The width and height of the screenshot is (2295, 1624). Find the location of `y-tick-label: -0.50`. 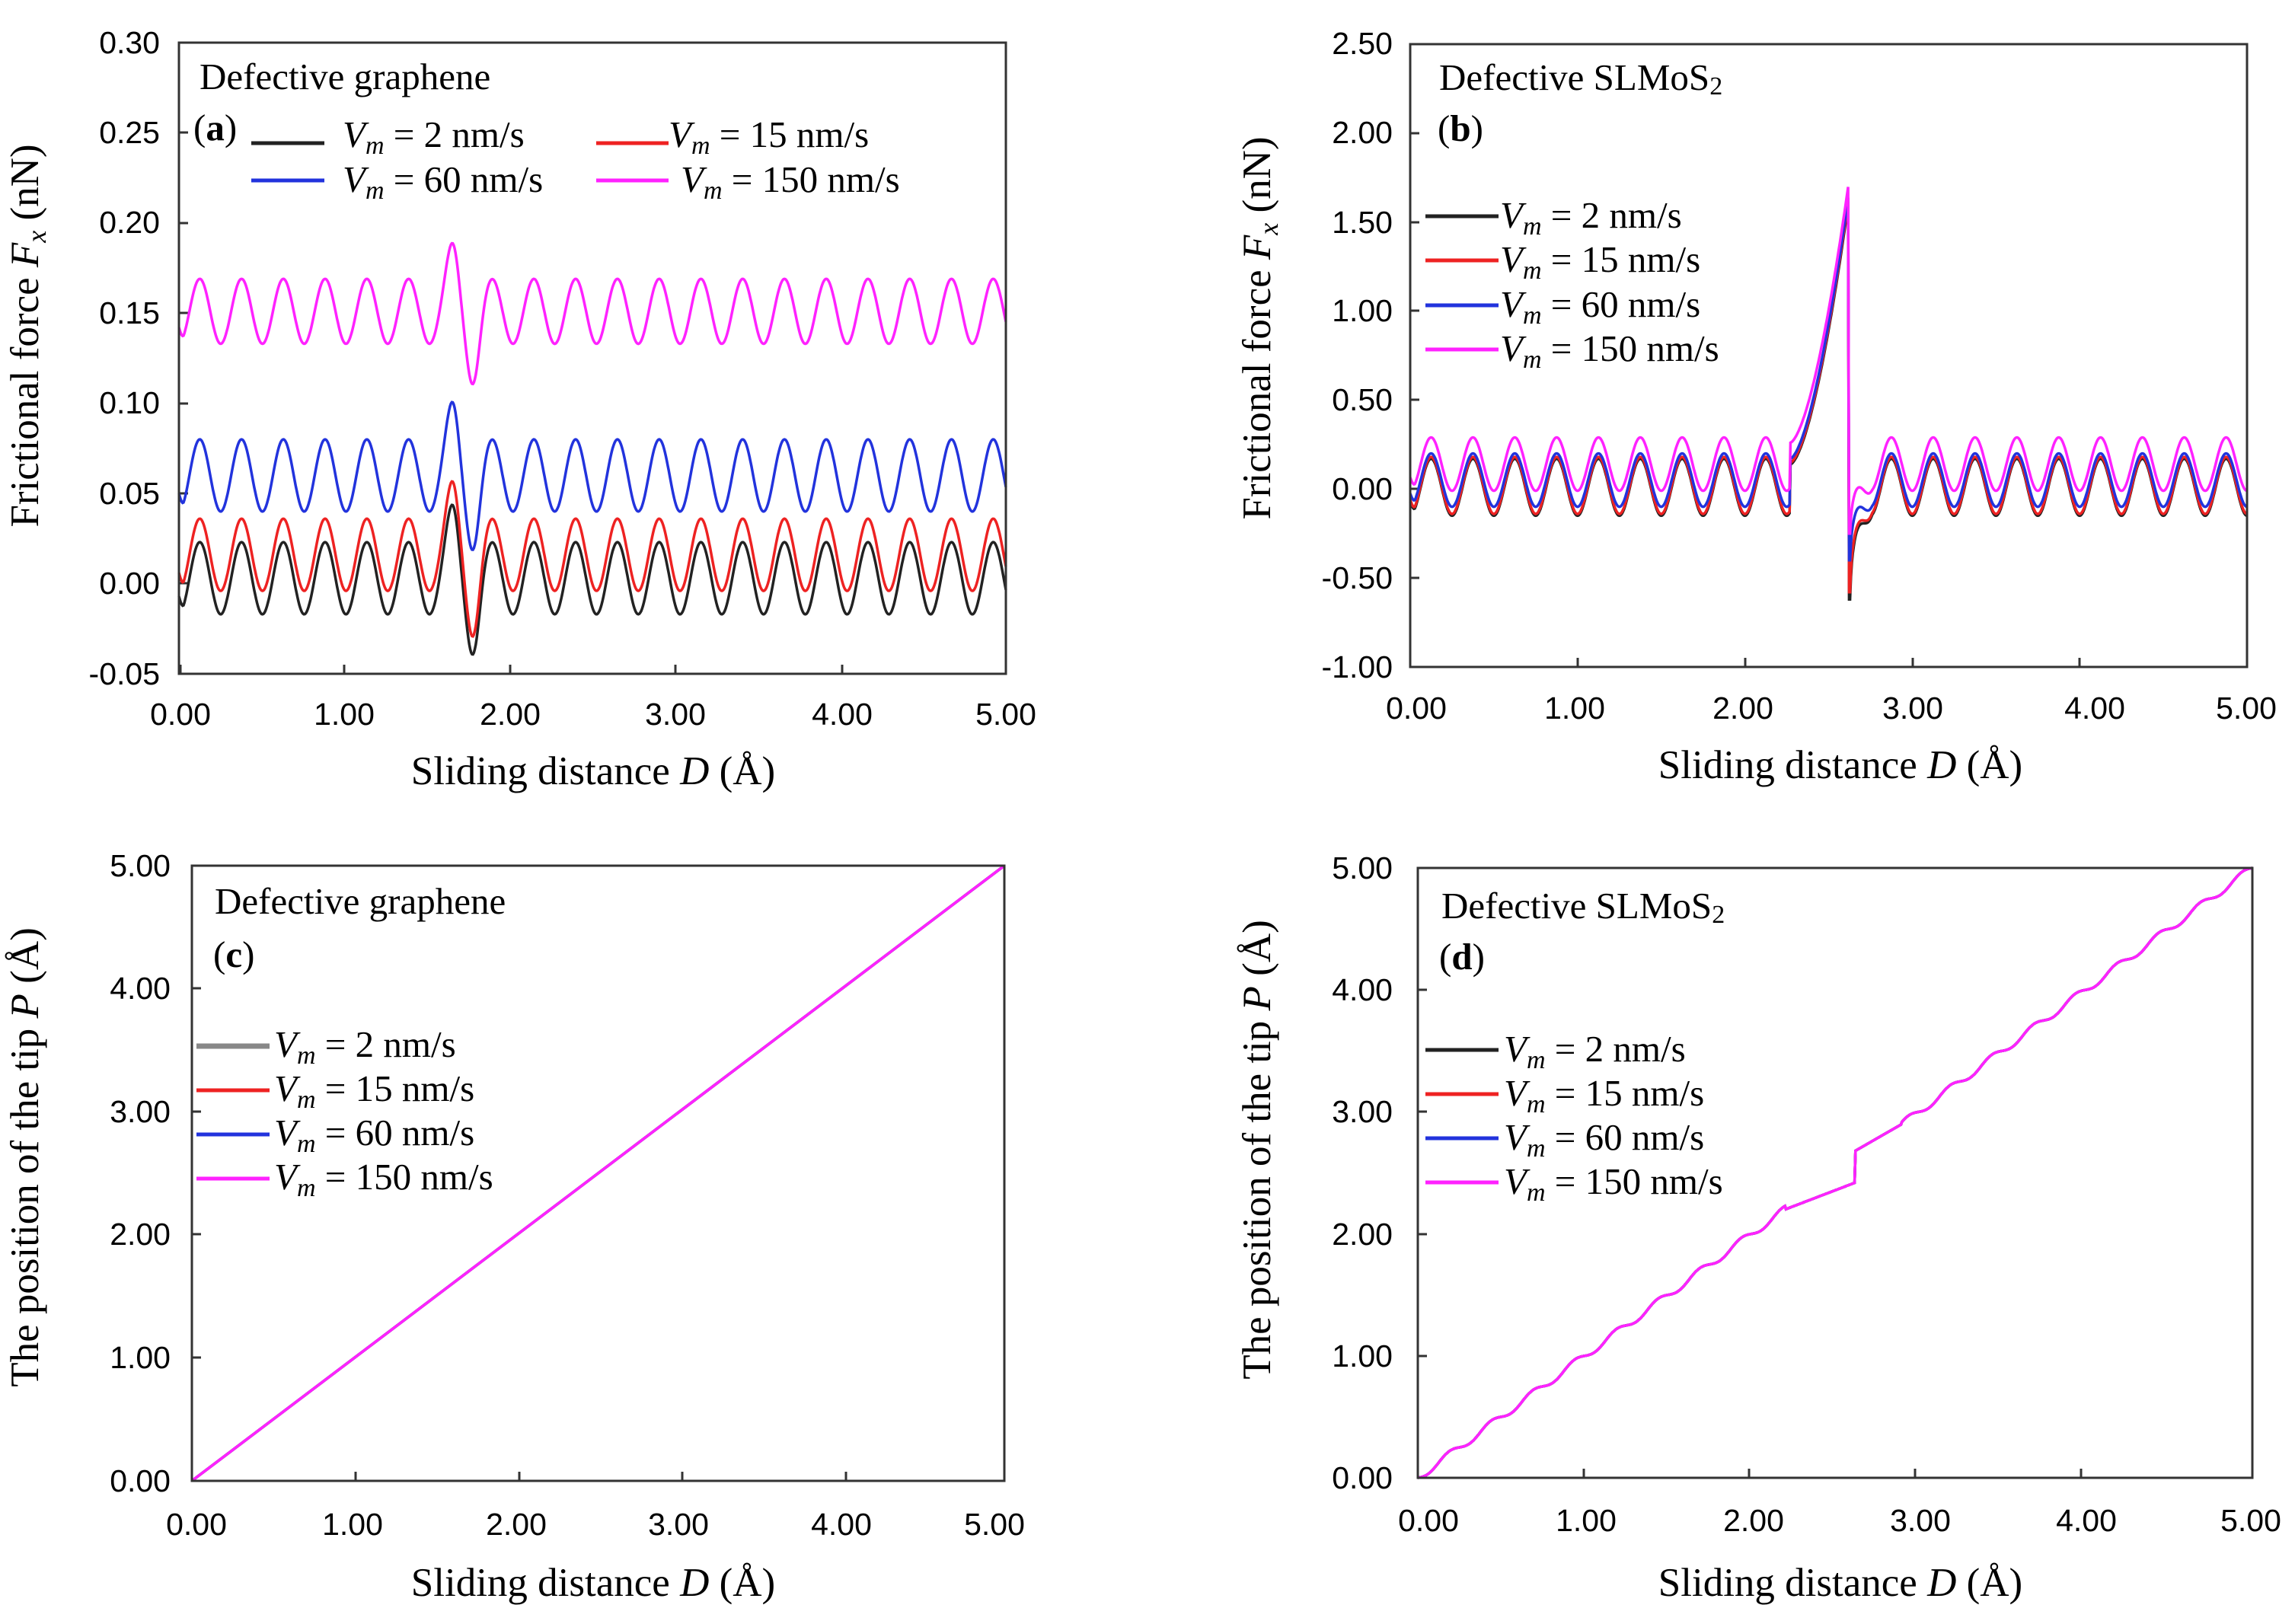

y-tick-label: -0.50 is located at coordinates (1357, 577).